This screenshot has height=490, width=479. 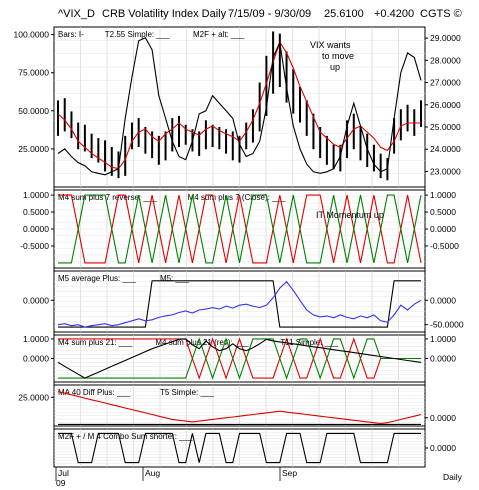 I want to click on legend-entry: M4 sum plus 7 (Close): ___, so click(x=237, y=197).